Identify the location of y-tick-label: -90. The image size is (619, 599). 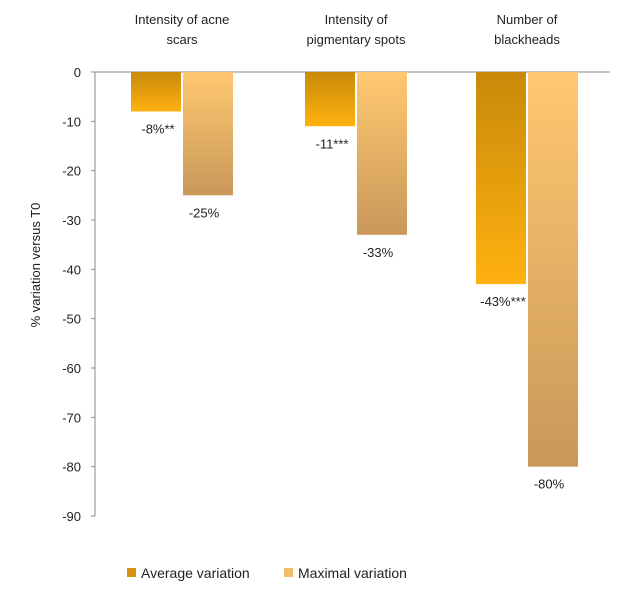
(71, 516).